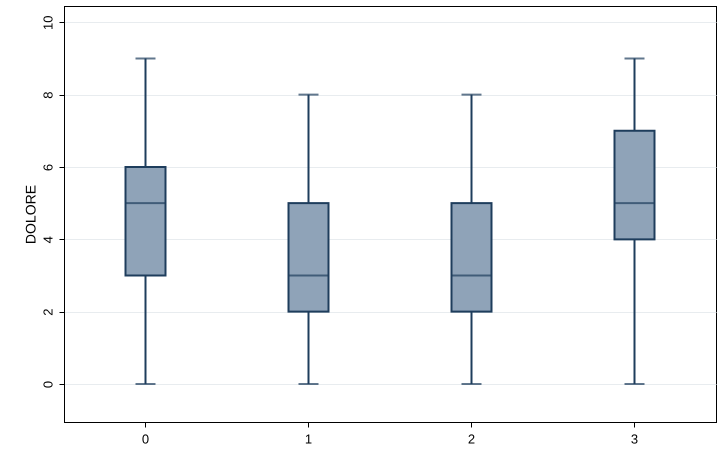  What do you see at coordinates (634, 439) in the screenshot?
I see `x-tick-label: 3` at bounding box center [634, 439].